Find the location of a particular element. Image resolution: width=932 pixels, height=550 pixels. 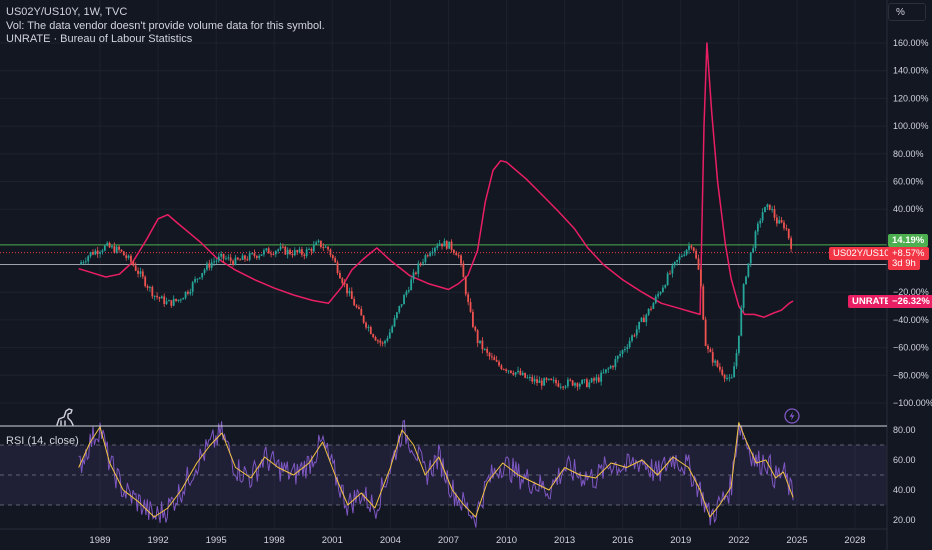

last-value-badge: 14.19% is located at coordinates (908, 240).